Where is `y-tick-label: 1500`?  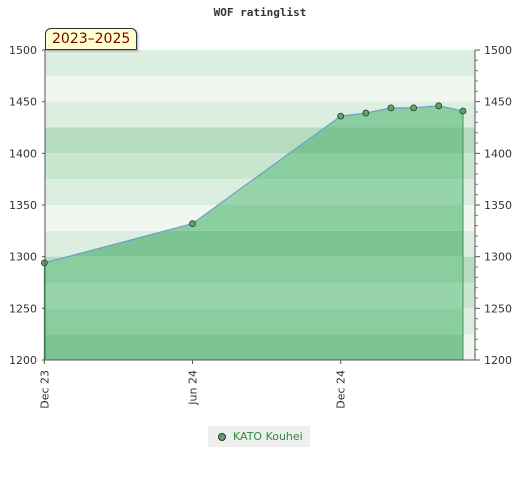
y-tick-label: 1500 is located at coordinates (23, 50).